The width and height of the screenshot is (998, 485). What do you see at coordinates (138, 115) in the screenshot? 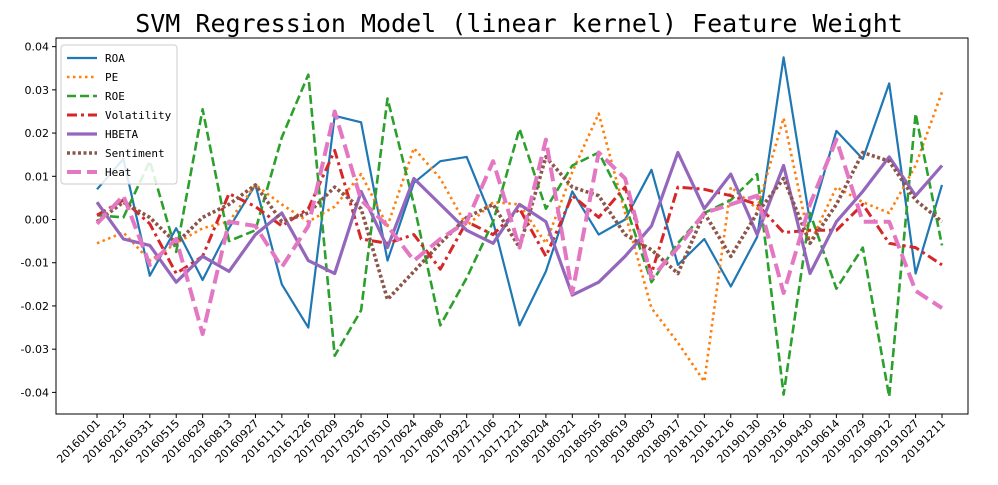
I see `legend-label-volatility: Volatility` at bounding box center [138, 115].